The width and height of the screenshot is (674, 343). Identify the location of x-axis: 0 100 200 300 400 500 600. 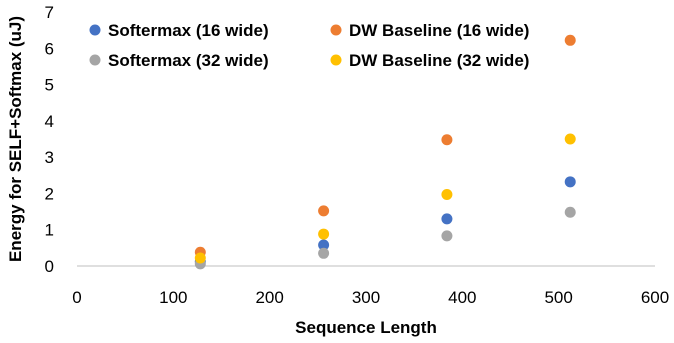
(370, 286).